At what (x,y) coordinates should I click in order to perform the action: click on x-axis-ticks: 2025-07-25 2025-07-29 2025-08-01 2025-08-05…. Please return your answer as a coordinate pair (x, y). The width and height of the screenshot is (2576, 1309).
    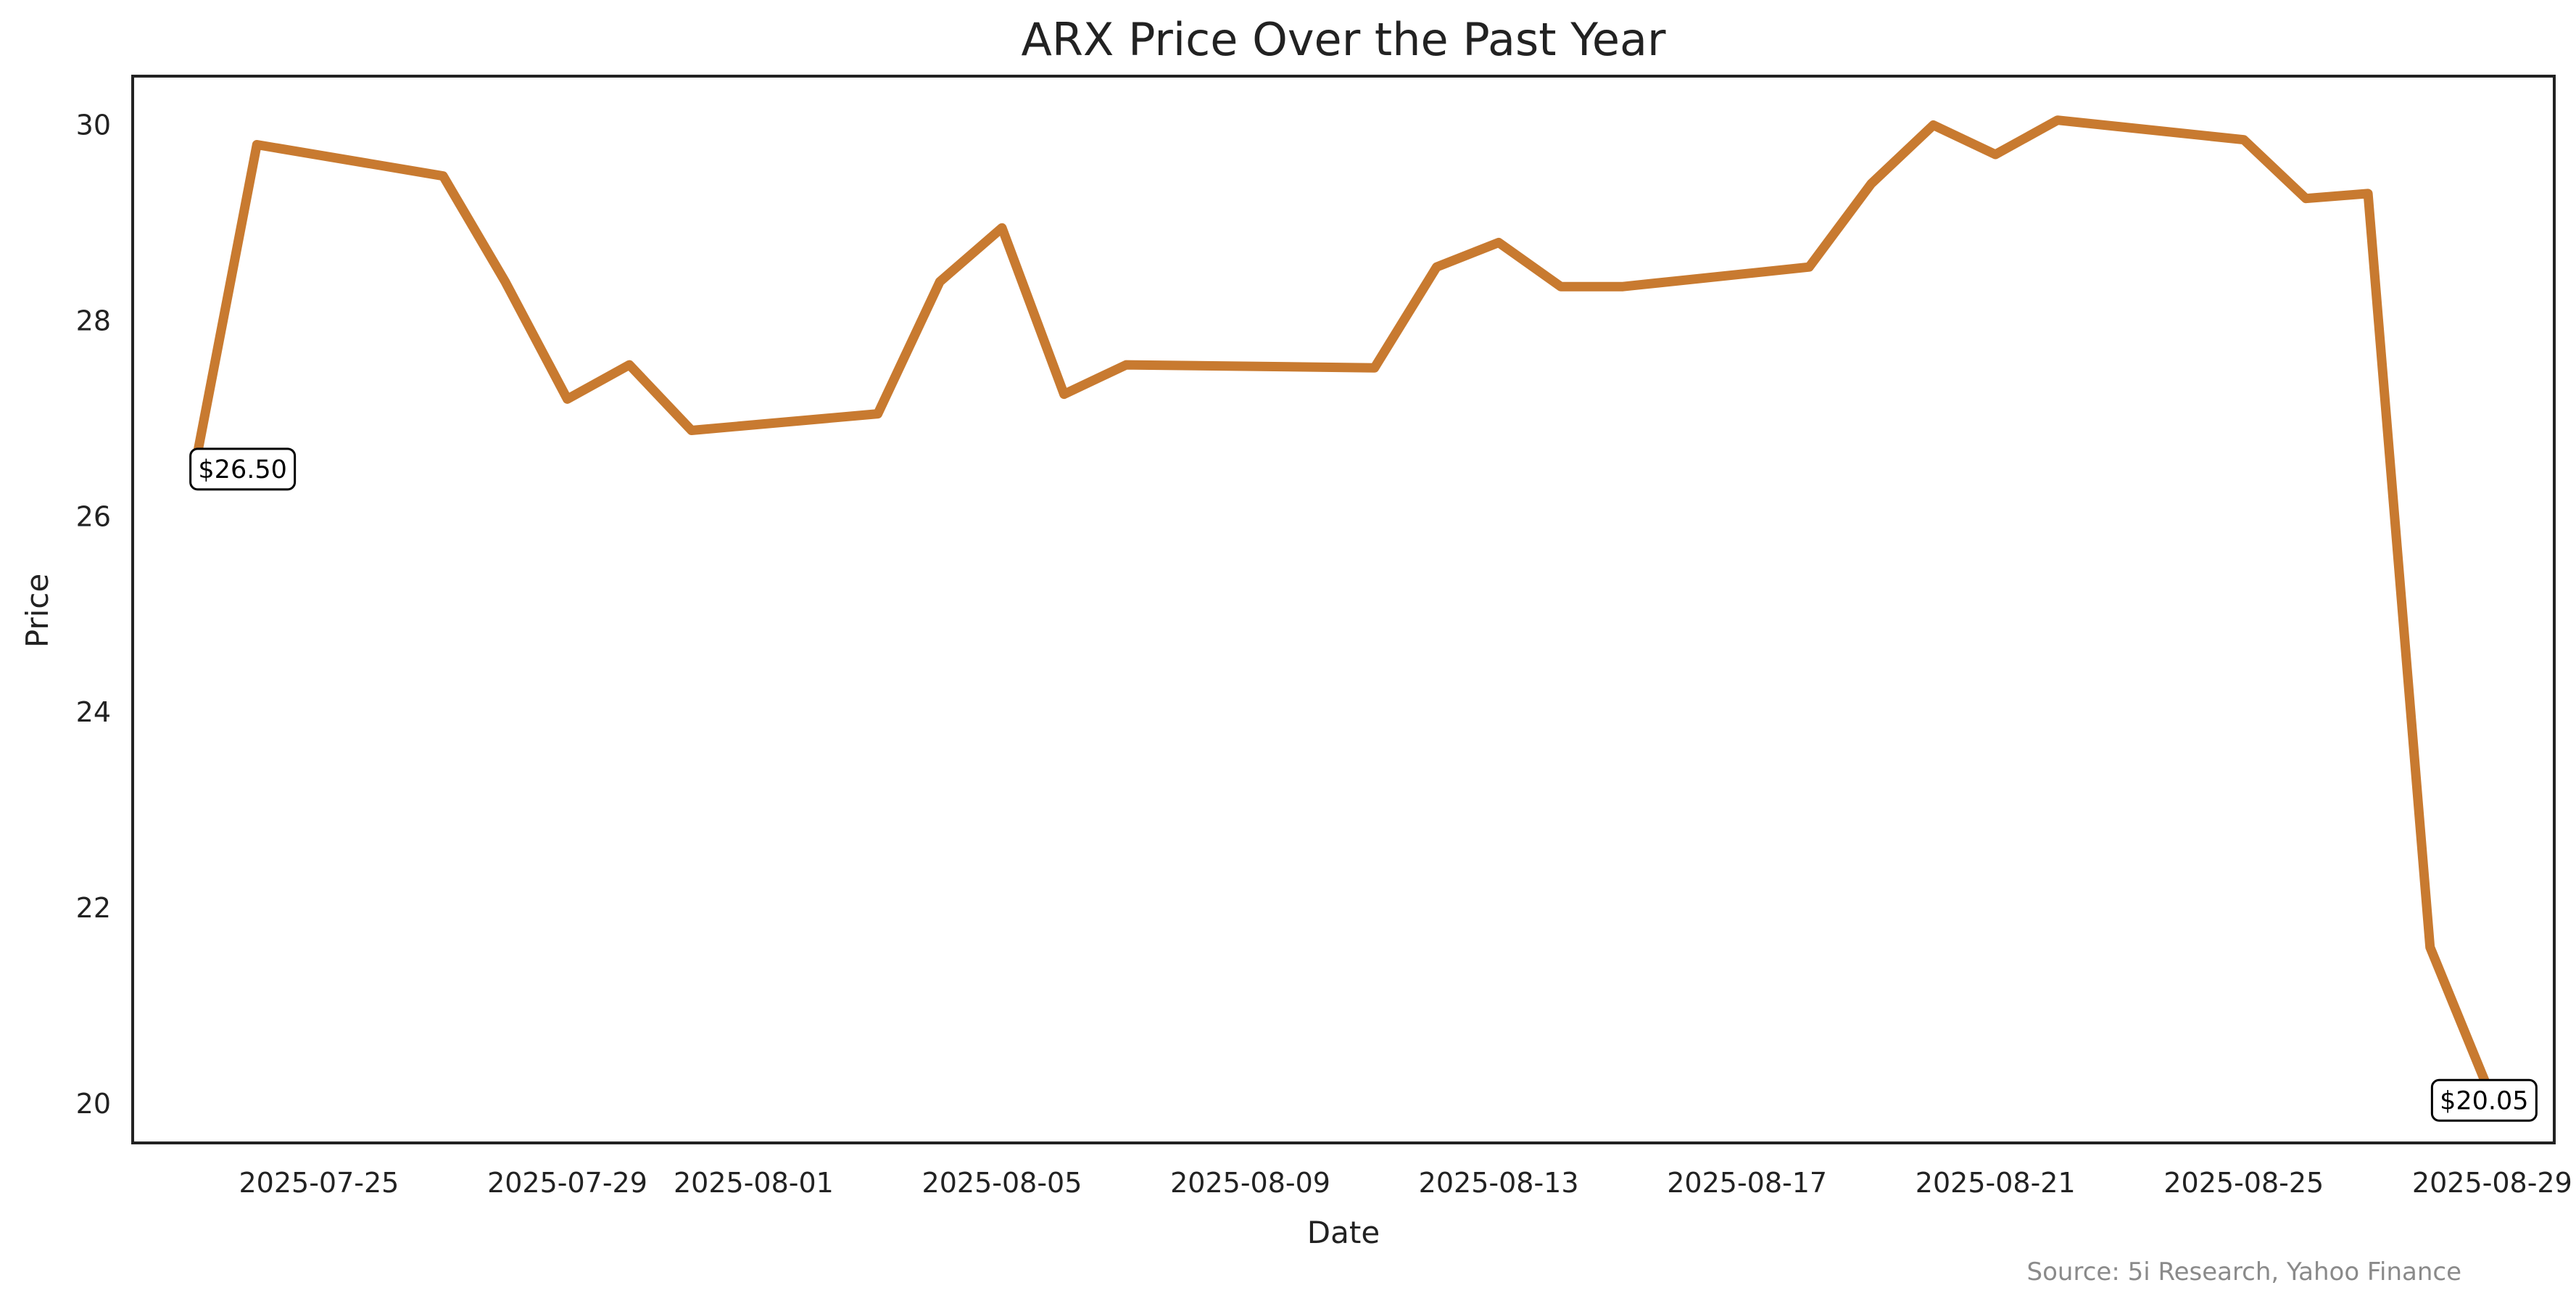
    Looking at the image, I should click on (1405, 1183).